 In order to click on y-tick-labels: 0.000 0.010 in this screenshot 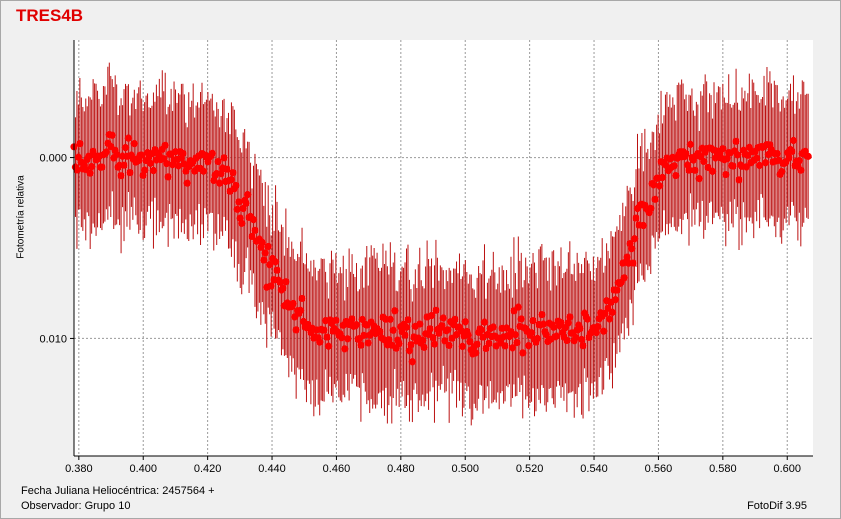, I will do `click(56, 249)`.